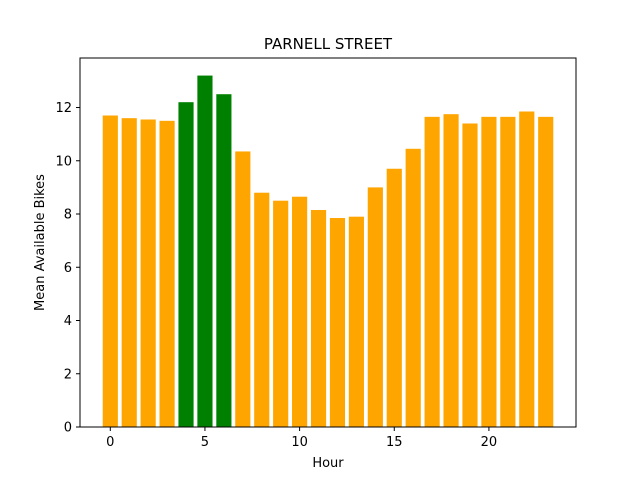 Image resolution: width=640 pixels, height=480 pixels. I want to click on x-tick-label: 20, so click(489, 442).